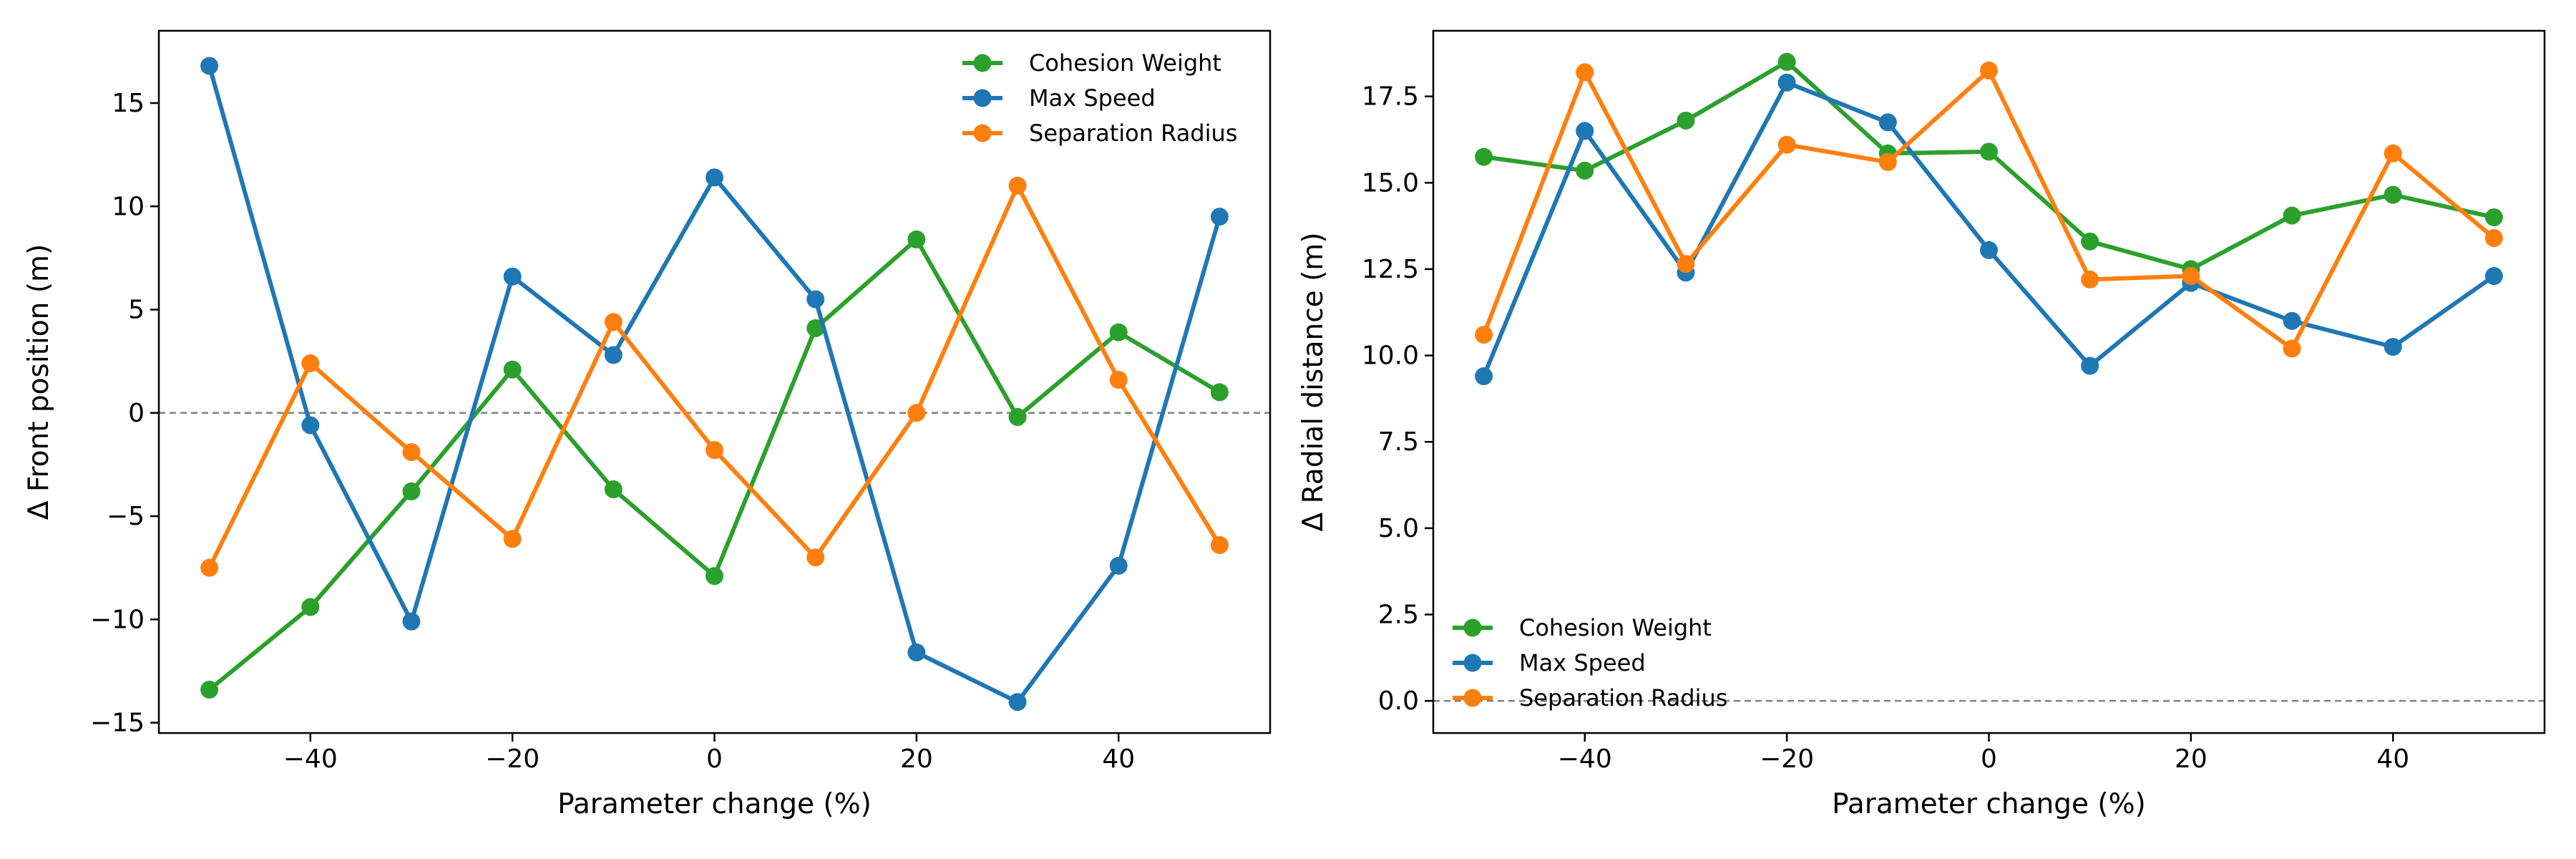 This screenshot has height=859, width=2576. What do you see at coordinates (1988, 209) in the screenshot?
I see `series-line-separation-radius` at bounding box center [1988, 209].